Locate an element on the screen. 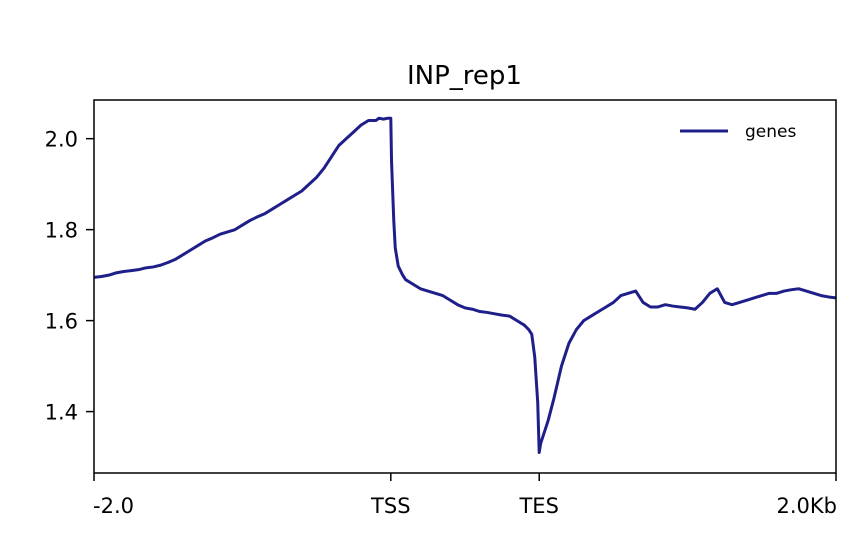 The width and height of the screenshot is (866, 551). x-tick-label: 2.0Kb is located at coordinates (807, 506).